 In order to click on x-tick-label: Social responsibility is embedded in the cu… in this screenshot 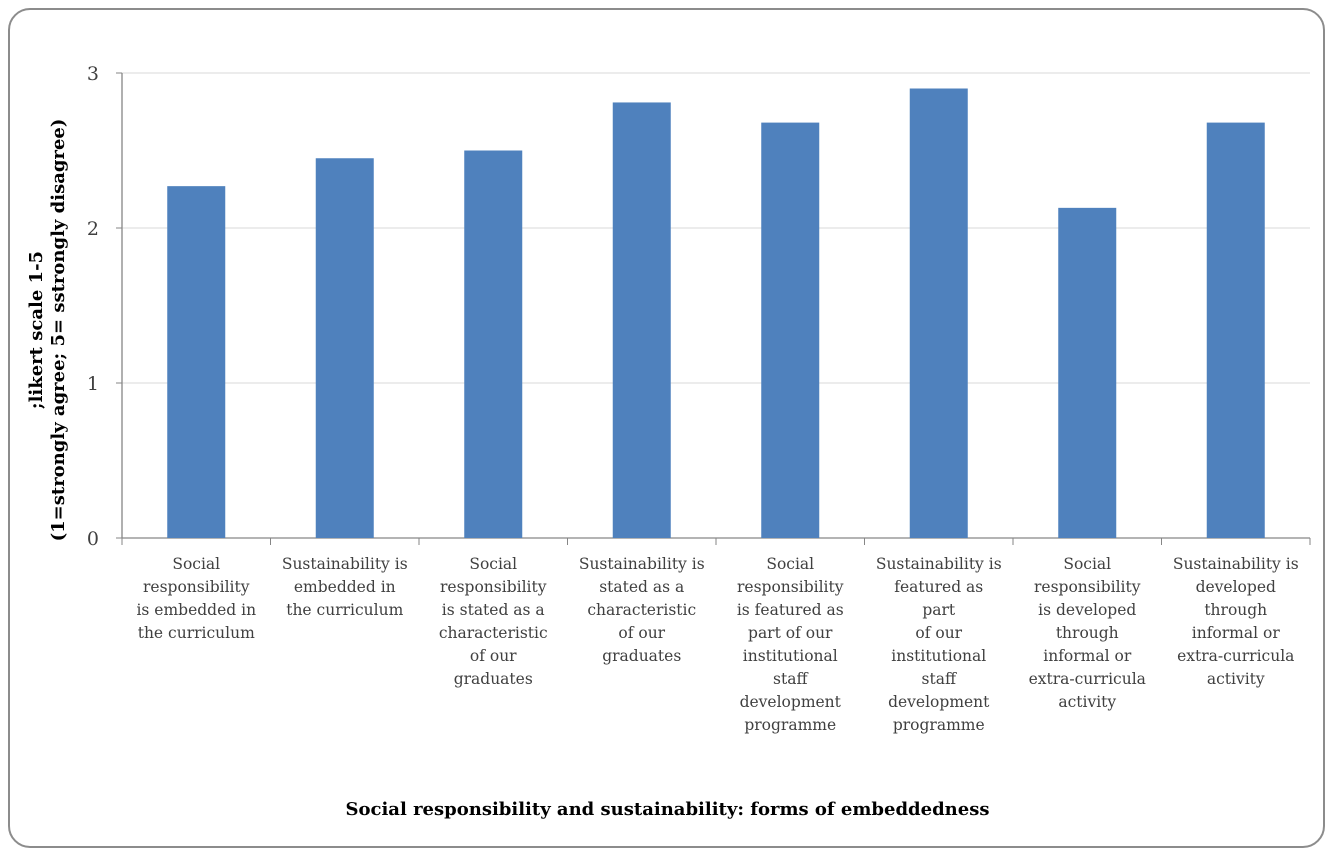, I will do `click(196, 599)`.